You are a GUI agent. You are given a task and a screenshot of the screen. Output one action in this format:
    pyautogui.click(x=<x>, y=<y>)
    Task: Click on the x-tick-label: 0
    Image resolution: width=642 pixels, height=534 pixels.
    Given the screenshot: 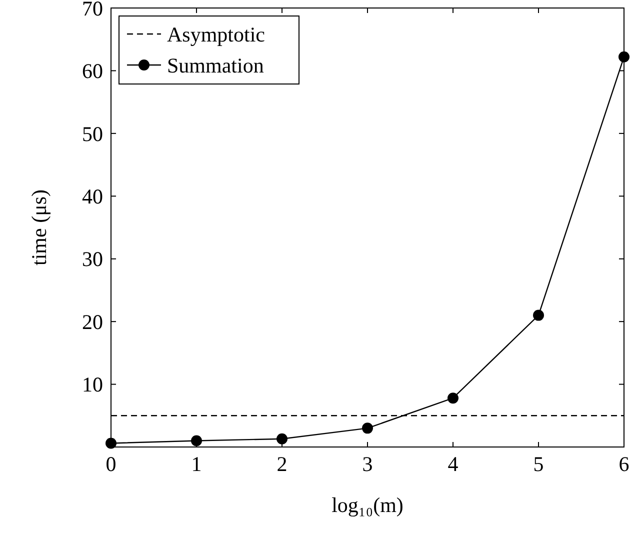 What is the action you would take?
    pyautogui.click(x=111, y=464)
    